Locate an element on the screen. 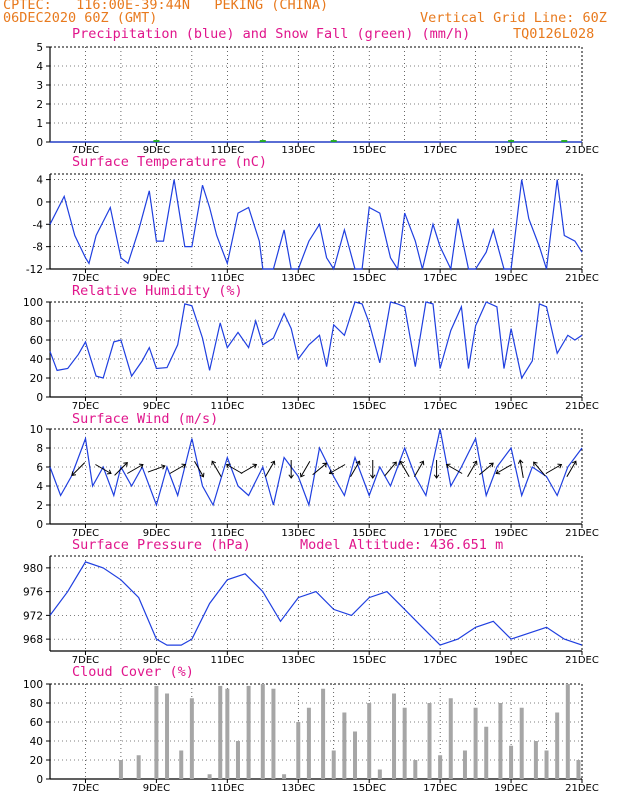 The image size is (618, 800). temp-xtick-label: 21DEC is located at coordinates (582, 278).